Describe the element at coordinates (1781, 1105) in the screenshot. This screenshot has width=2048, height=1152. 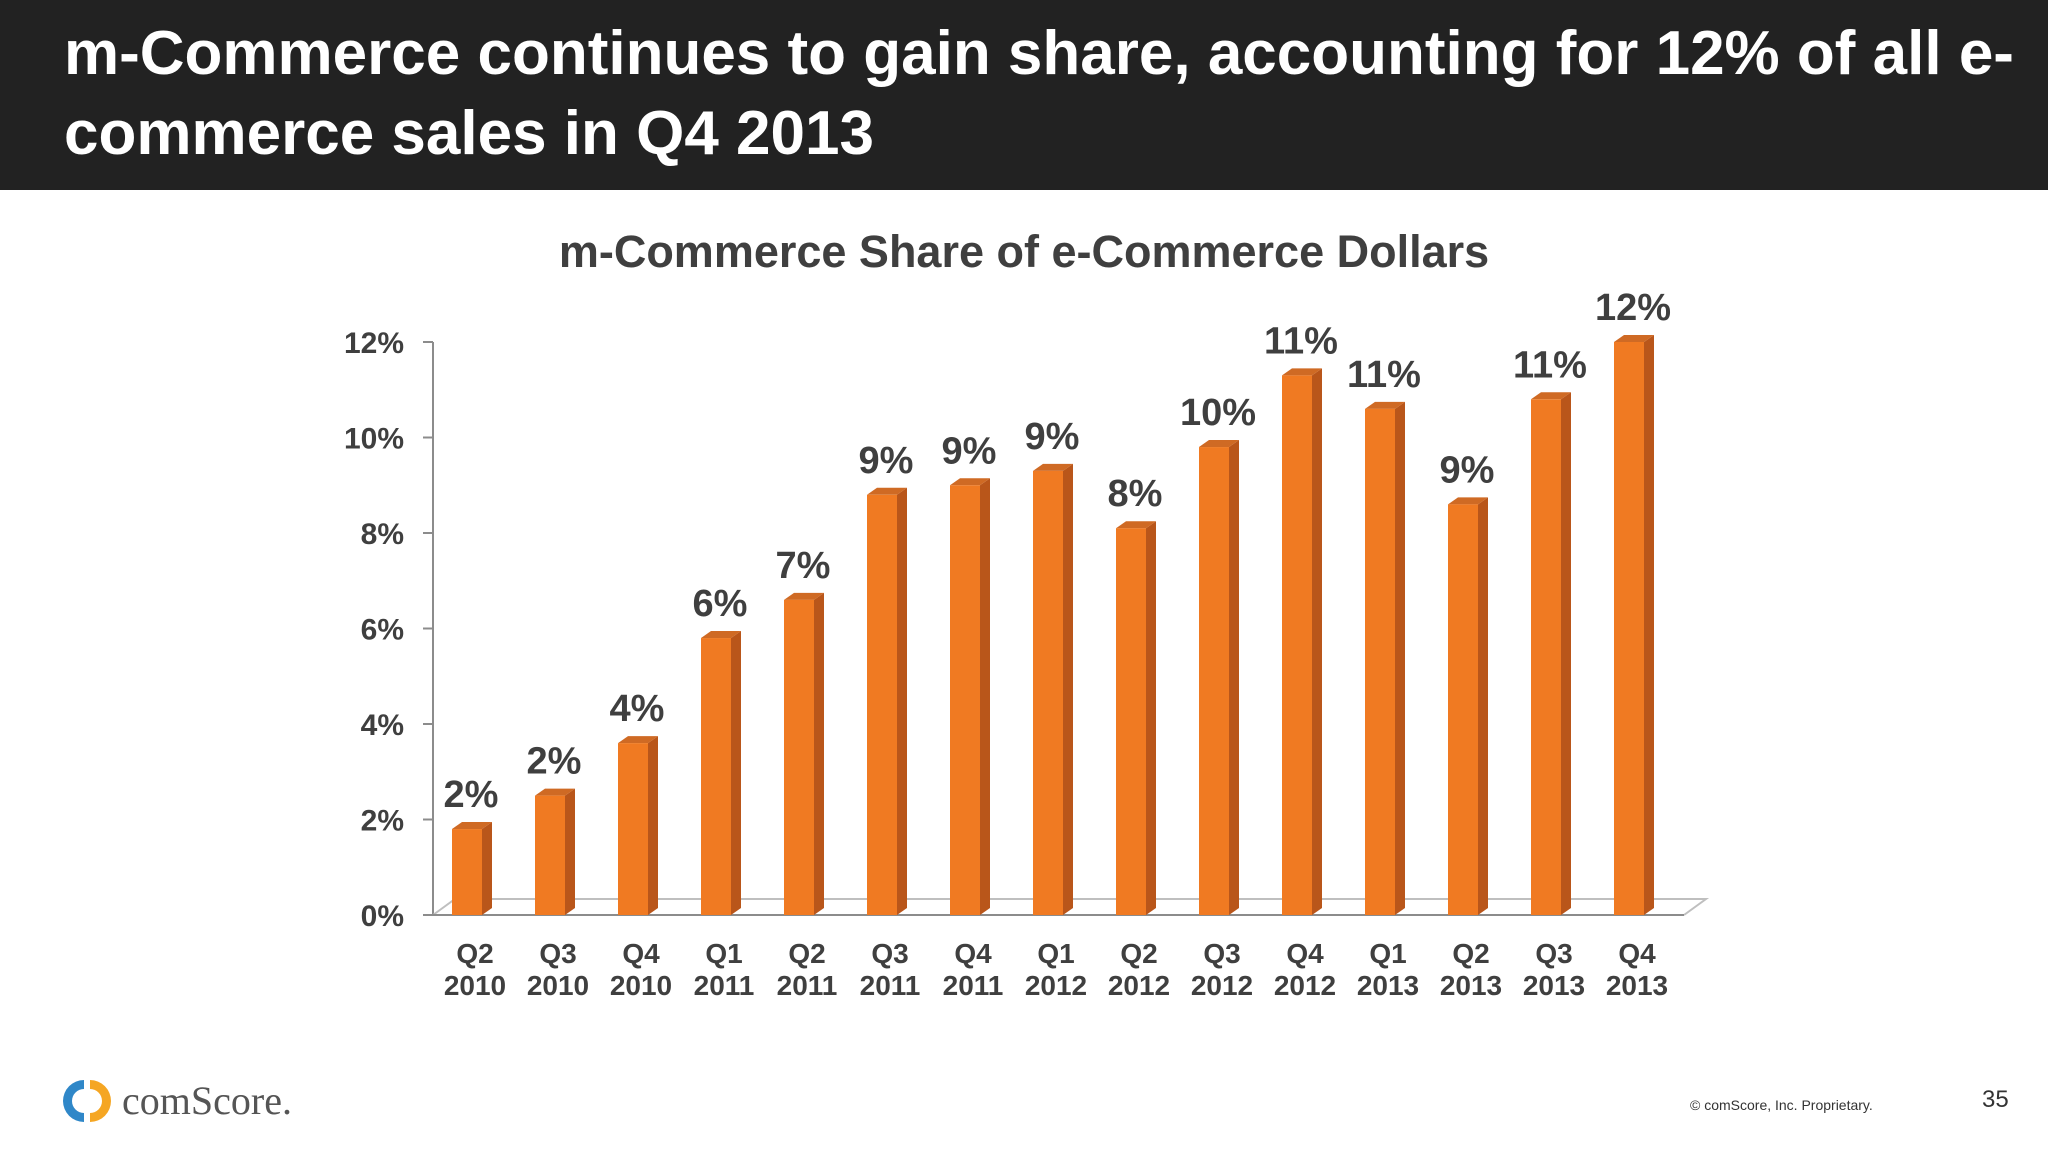
I see `copyright-footnote: © comScore, Inc. Proprietary.` at that location.